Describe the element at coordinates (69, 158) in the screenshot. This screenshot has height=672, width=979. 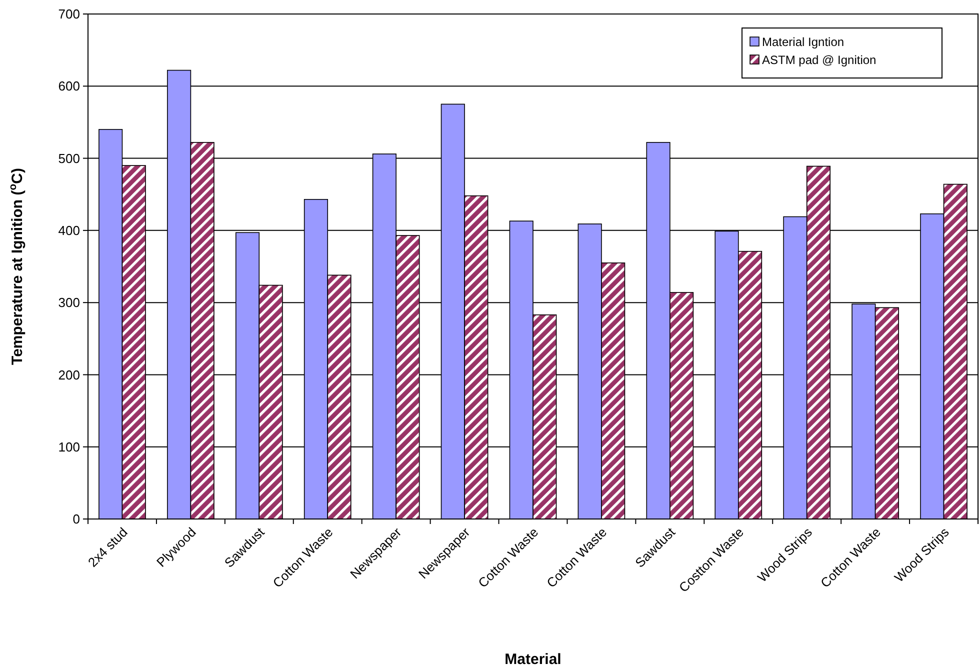
I see `y-tick-label: 500` at that location.